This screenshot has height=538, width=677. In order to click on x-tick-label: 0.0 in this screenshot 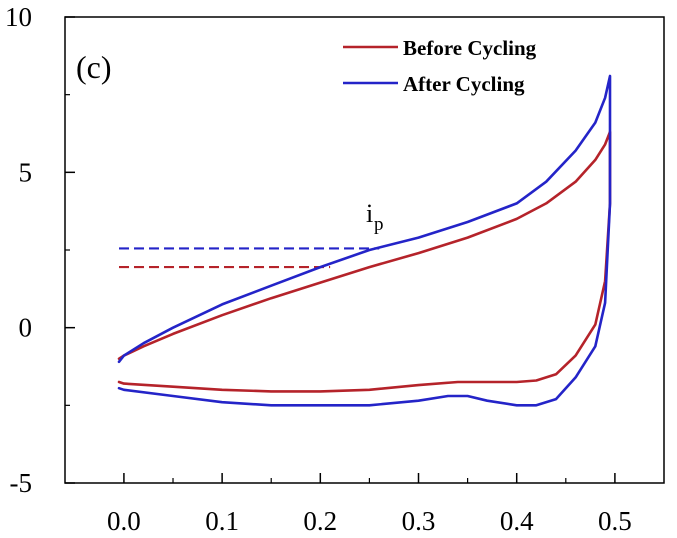, I will do `click(124, 519)`.